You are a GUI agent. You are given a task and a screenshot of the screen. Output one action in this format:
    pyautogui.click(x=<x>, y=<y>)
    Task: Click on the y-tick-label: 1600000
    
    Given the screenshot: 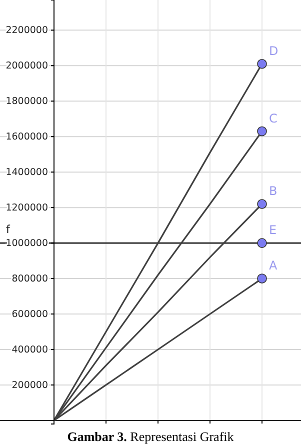 What is the action you would take?
    pyautogui.click(x=27, y=137)
    